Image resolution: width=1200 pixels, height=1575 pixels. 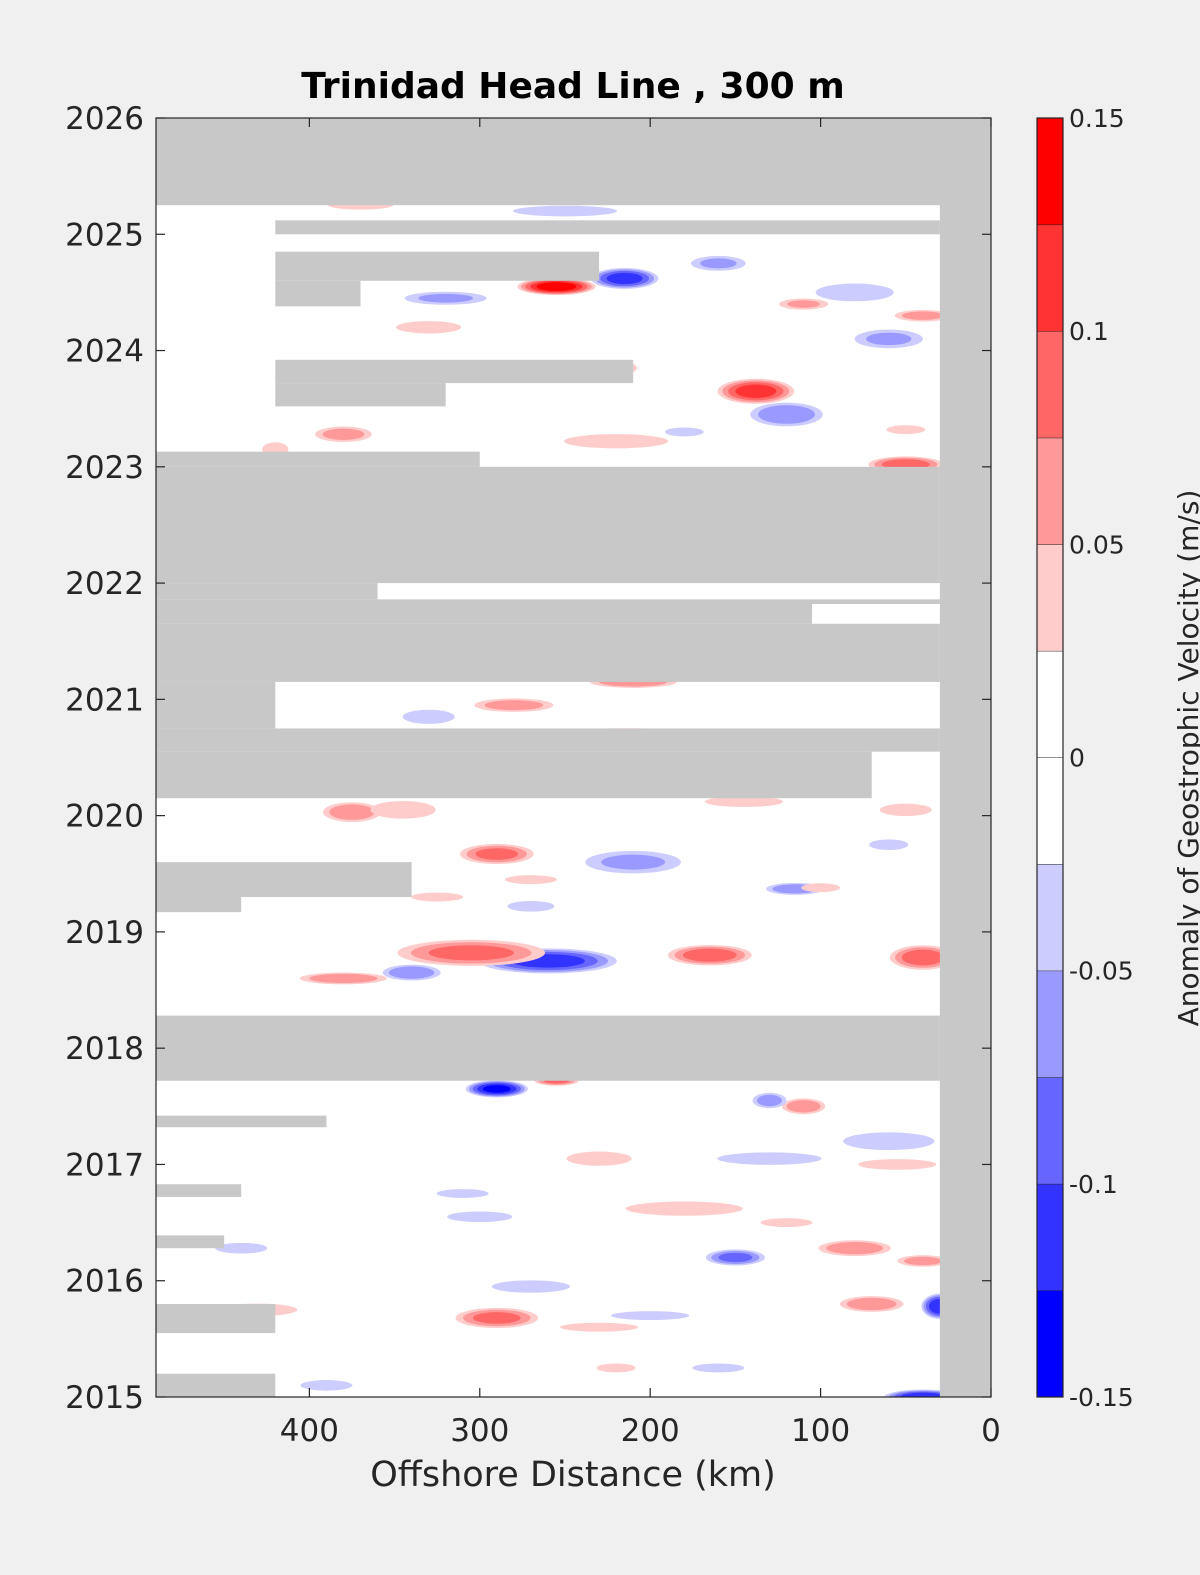 I want to click on y-tick-label: 2019, so click(x=104, y=933).